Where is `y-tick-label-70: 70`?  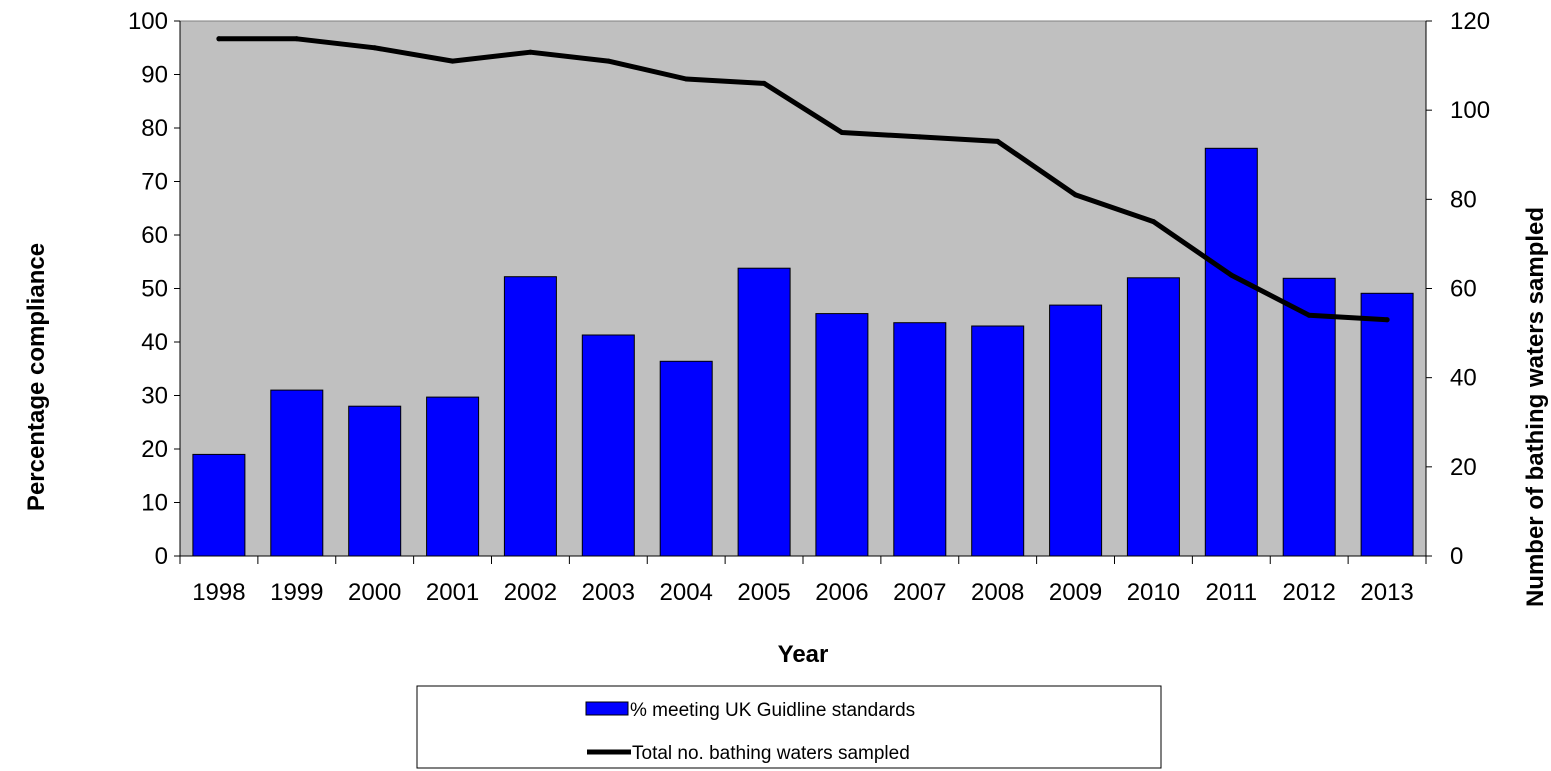 y-tick-label-70: 70 is located at coordinates (154, 182).